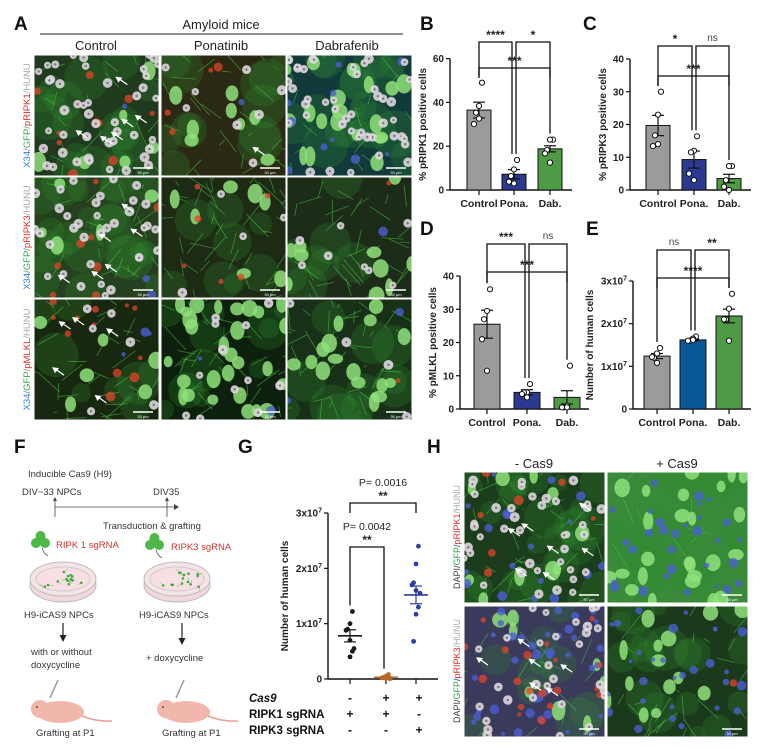  I want to click on timeline-end: DIV35, so click(166, 492).